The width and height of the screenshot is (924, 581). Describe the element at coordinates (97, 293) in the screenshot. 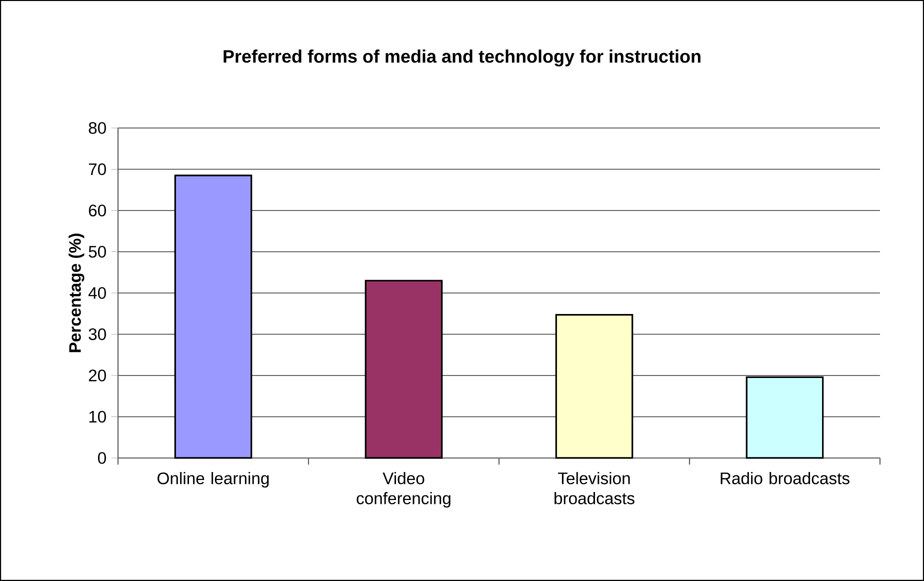

I see `y-tick-label: 40` at that location.